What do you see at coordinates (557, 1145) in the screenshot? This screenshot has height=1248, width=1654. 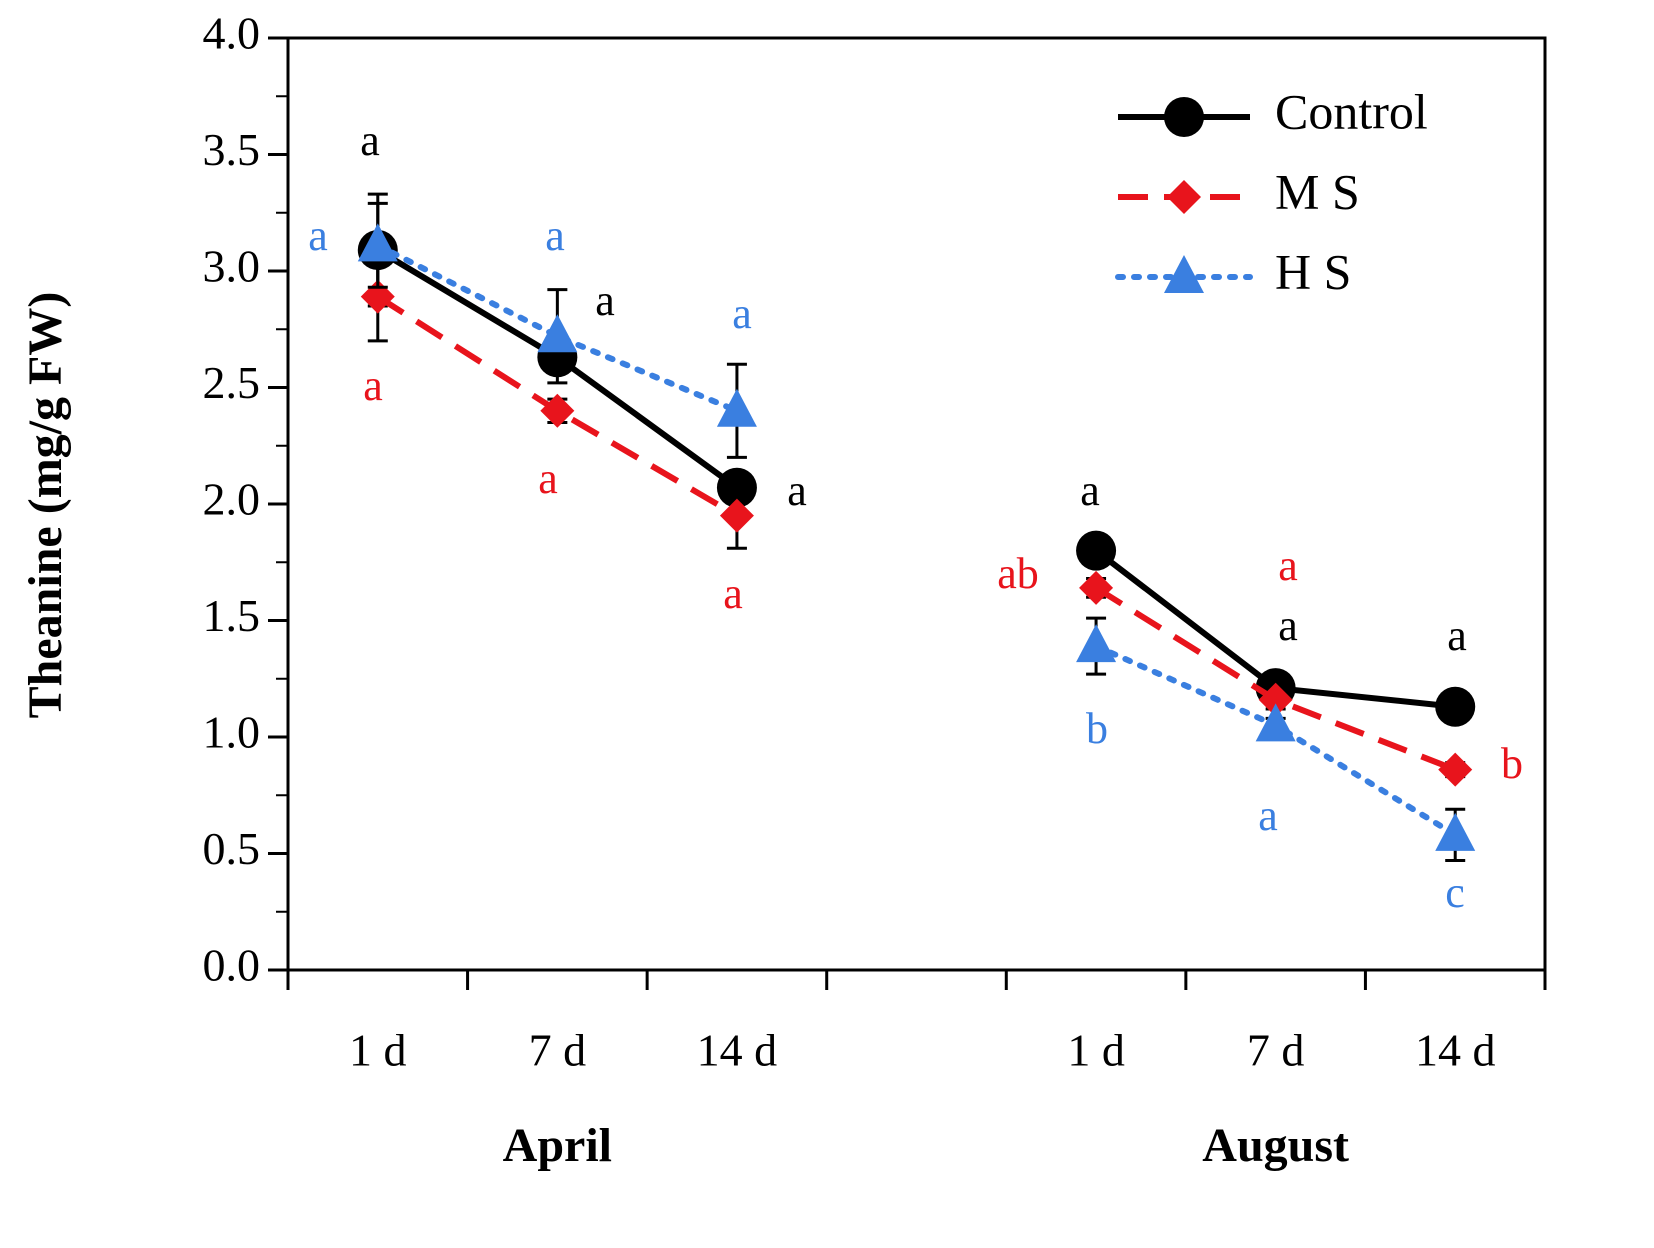 I see `x-group-label: April` at bounding box center [557, 1145].